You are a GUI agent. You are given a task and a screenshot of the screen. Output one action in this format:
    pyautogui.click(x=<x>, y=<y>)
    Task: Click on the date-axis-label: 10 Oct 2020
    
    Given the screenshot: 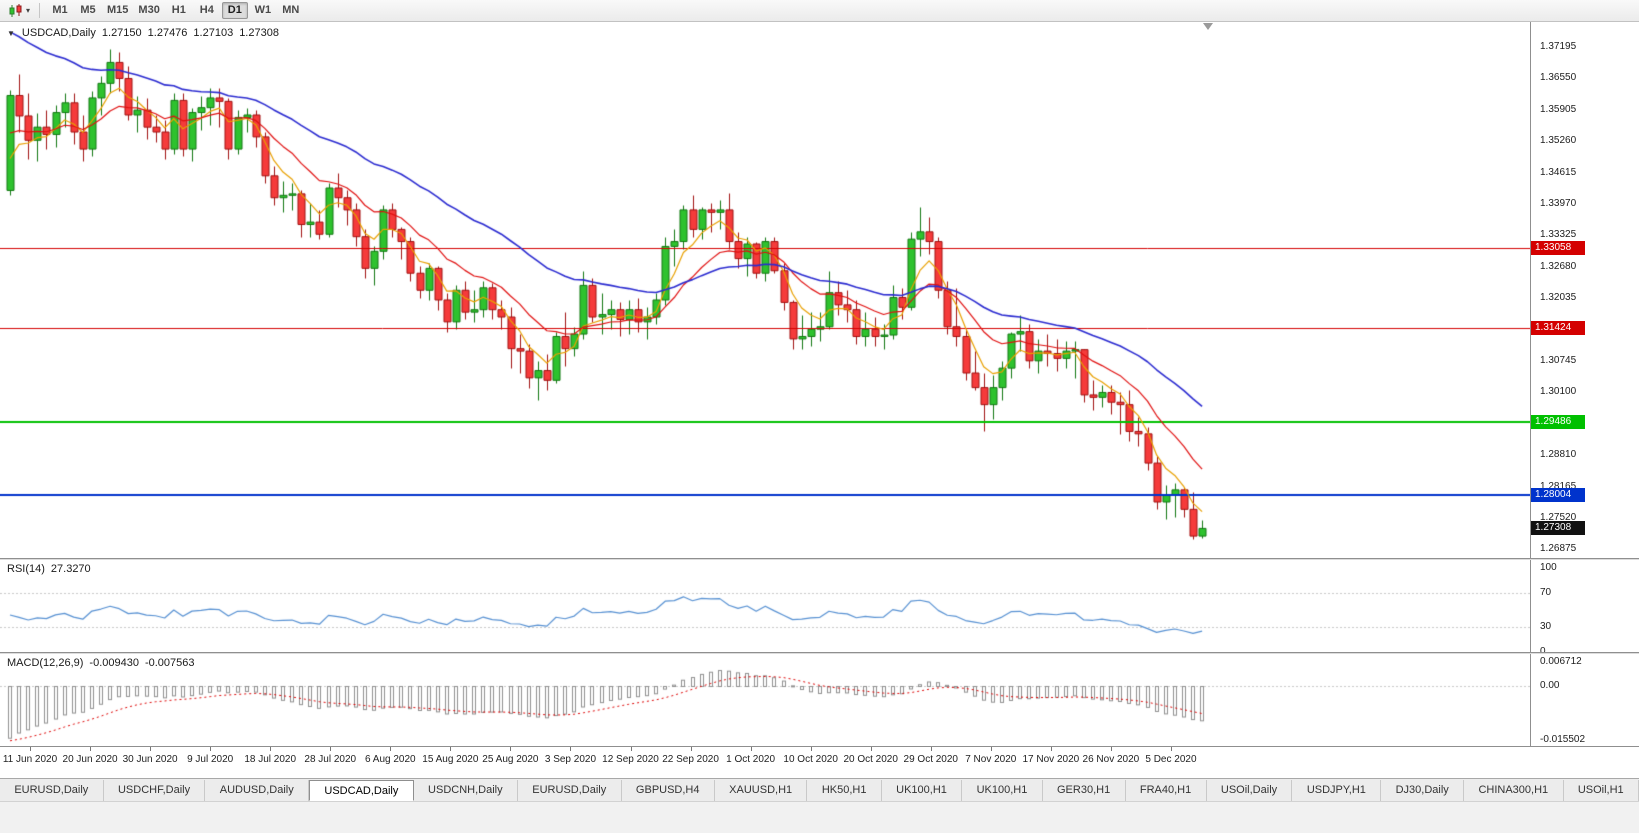 What is the action you would take?
    pyautogui.click(x=810, y=759)
    